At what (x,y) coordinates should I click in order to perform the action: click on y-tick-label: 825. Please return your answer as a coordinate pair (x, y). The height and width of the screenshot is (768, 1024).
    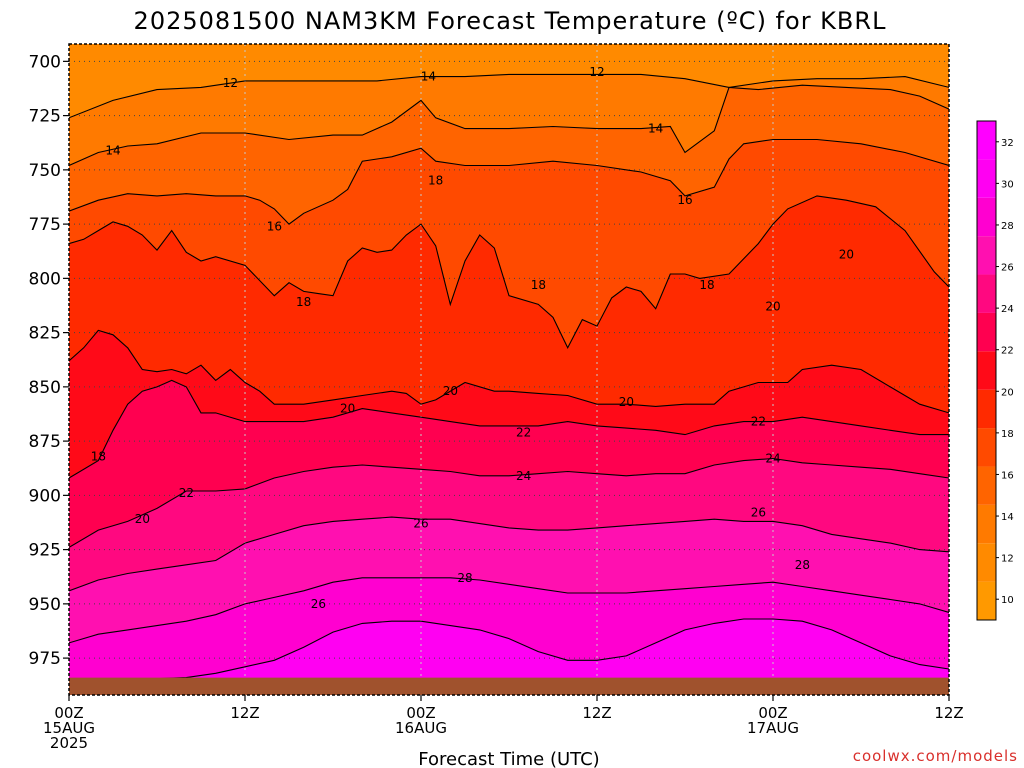
    Looking at the image, I should click on (45, 334).